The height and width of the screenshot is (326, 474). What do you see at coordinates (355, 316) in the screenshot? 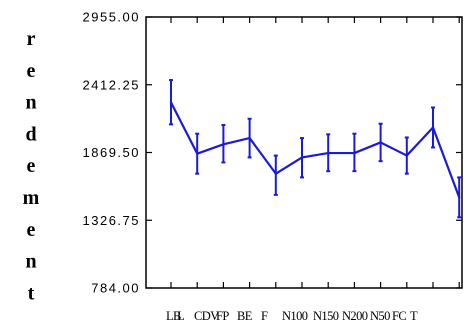
I see `x-tick-label: N200` at bounding box center [355, 316].